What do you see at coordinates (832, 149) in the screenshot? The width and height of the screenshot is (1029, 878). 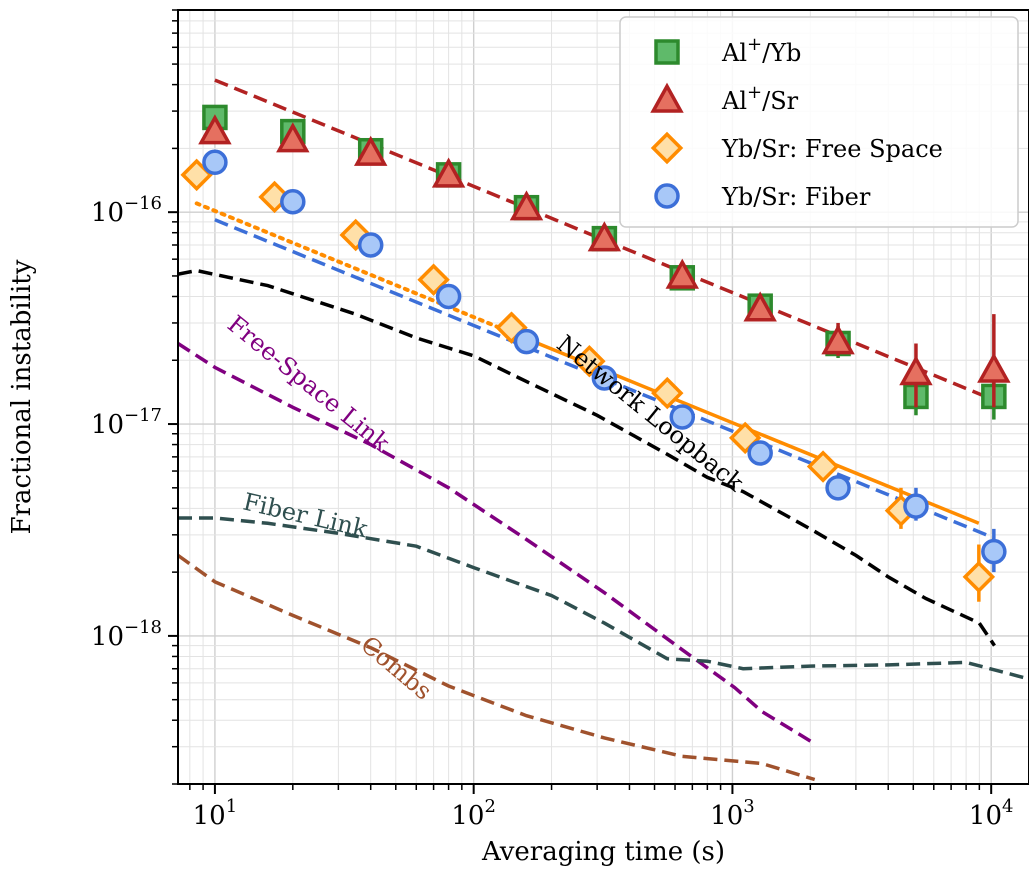 I see `legend-label: Yb/Sr: Free Space` at bounding box center [832, 149].